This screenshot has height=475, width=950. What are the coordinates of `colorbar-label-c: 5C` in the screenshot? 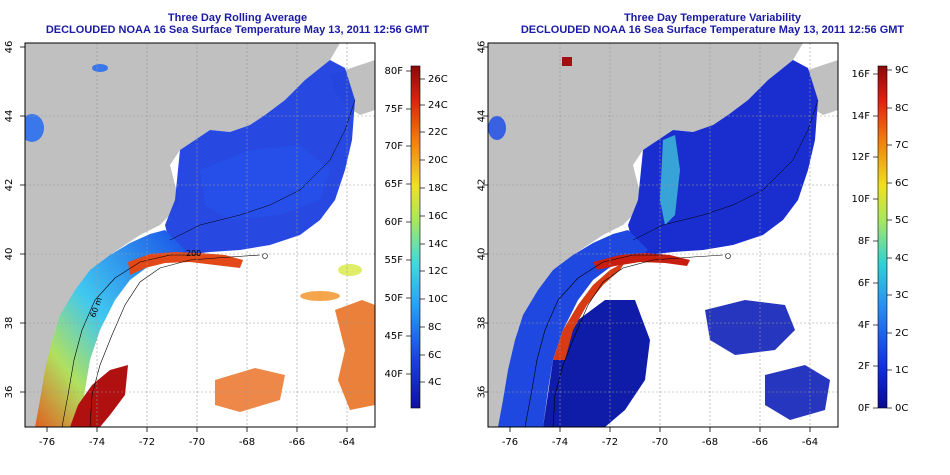 It's located at (901, 220).